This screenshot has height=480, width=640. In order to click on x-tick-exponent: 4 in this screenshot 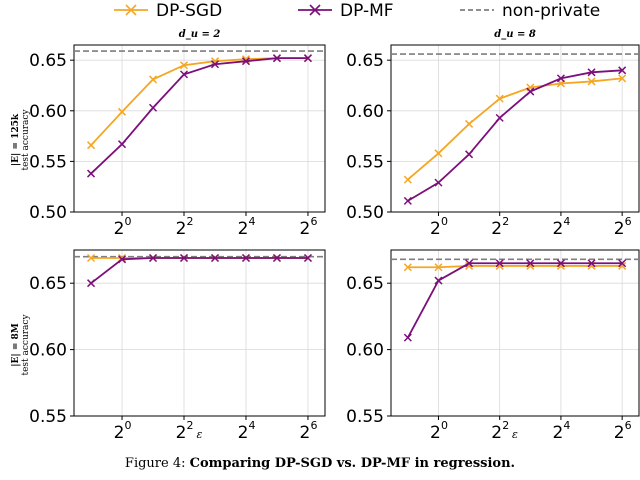, I will do `click(251, 221)`.